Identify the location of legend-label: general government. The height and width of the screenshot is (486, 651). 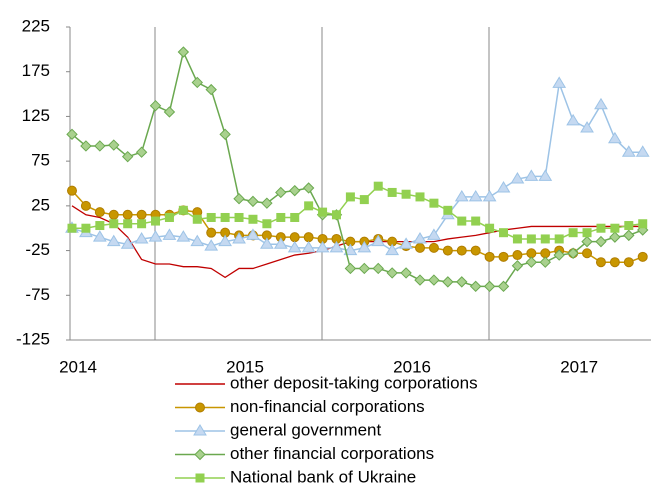
(305, 429).